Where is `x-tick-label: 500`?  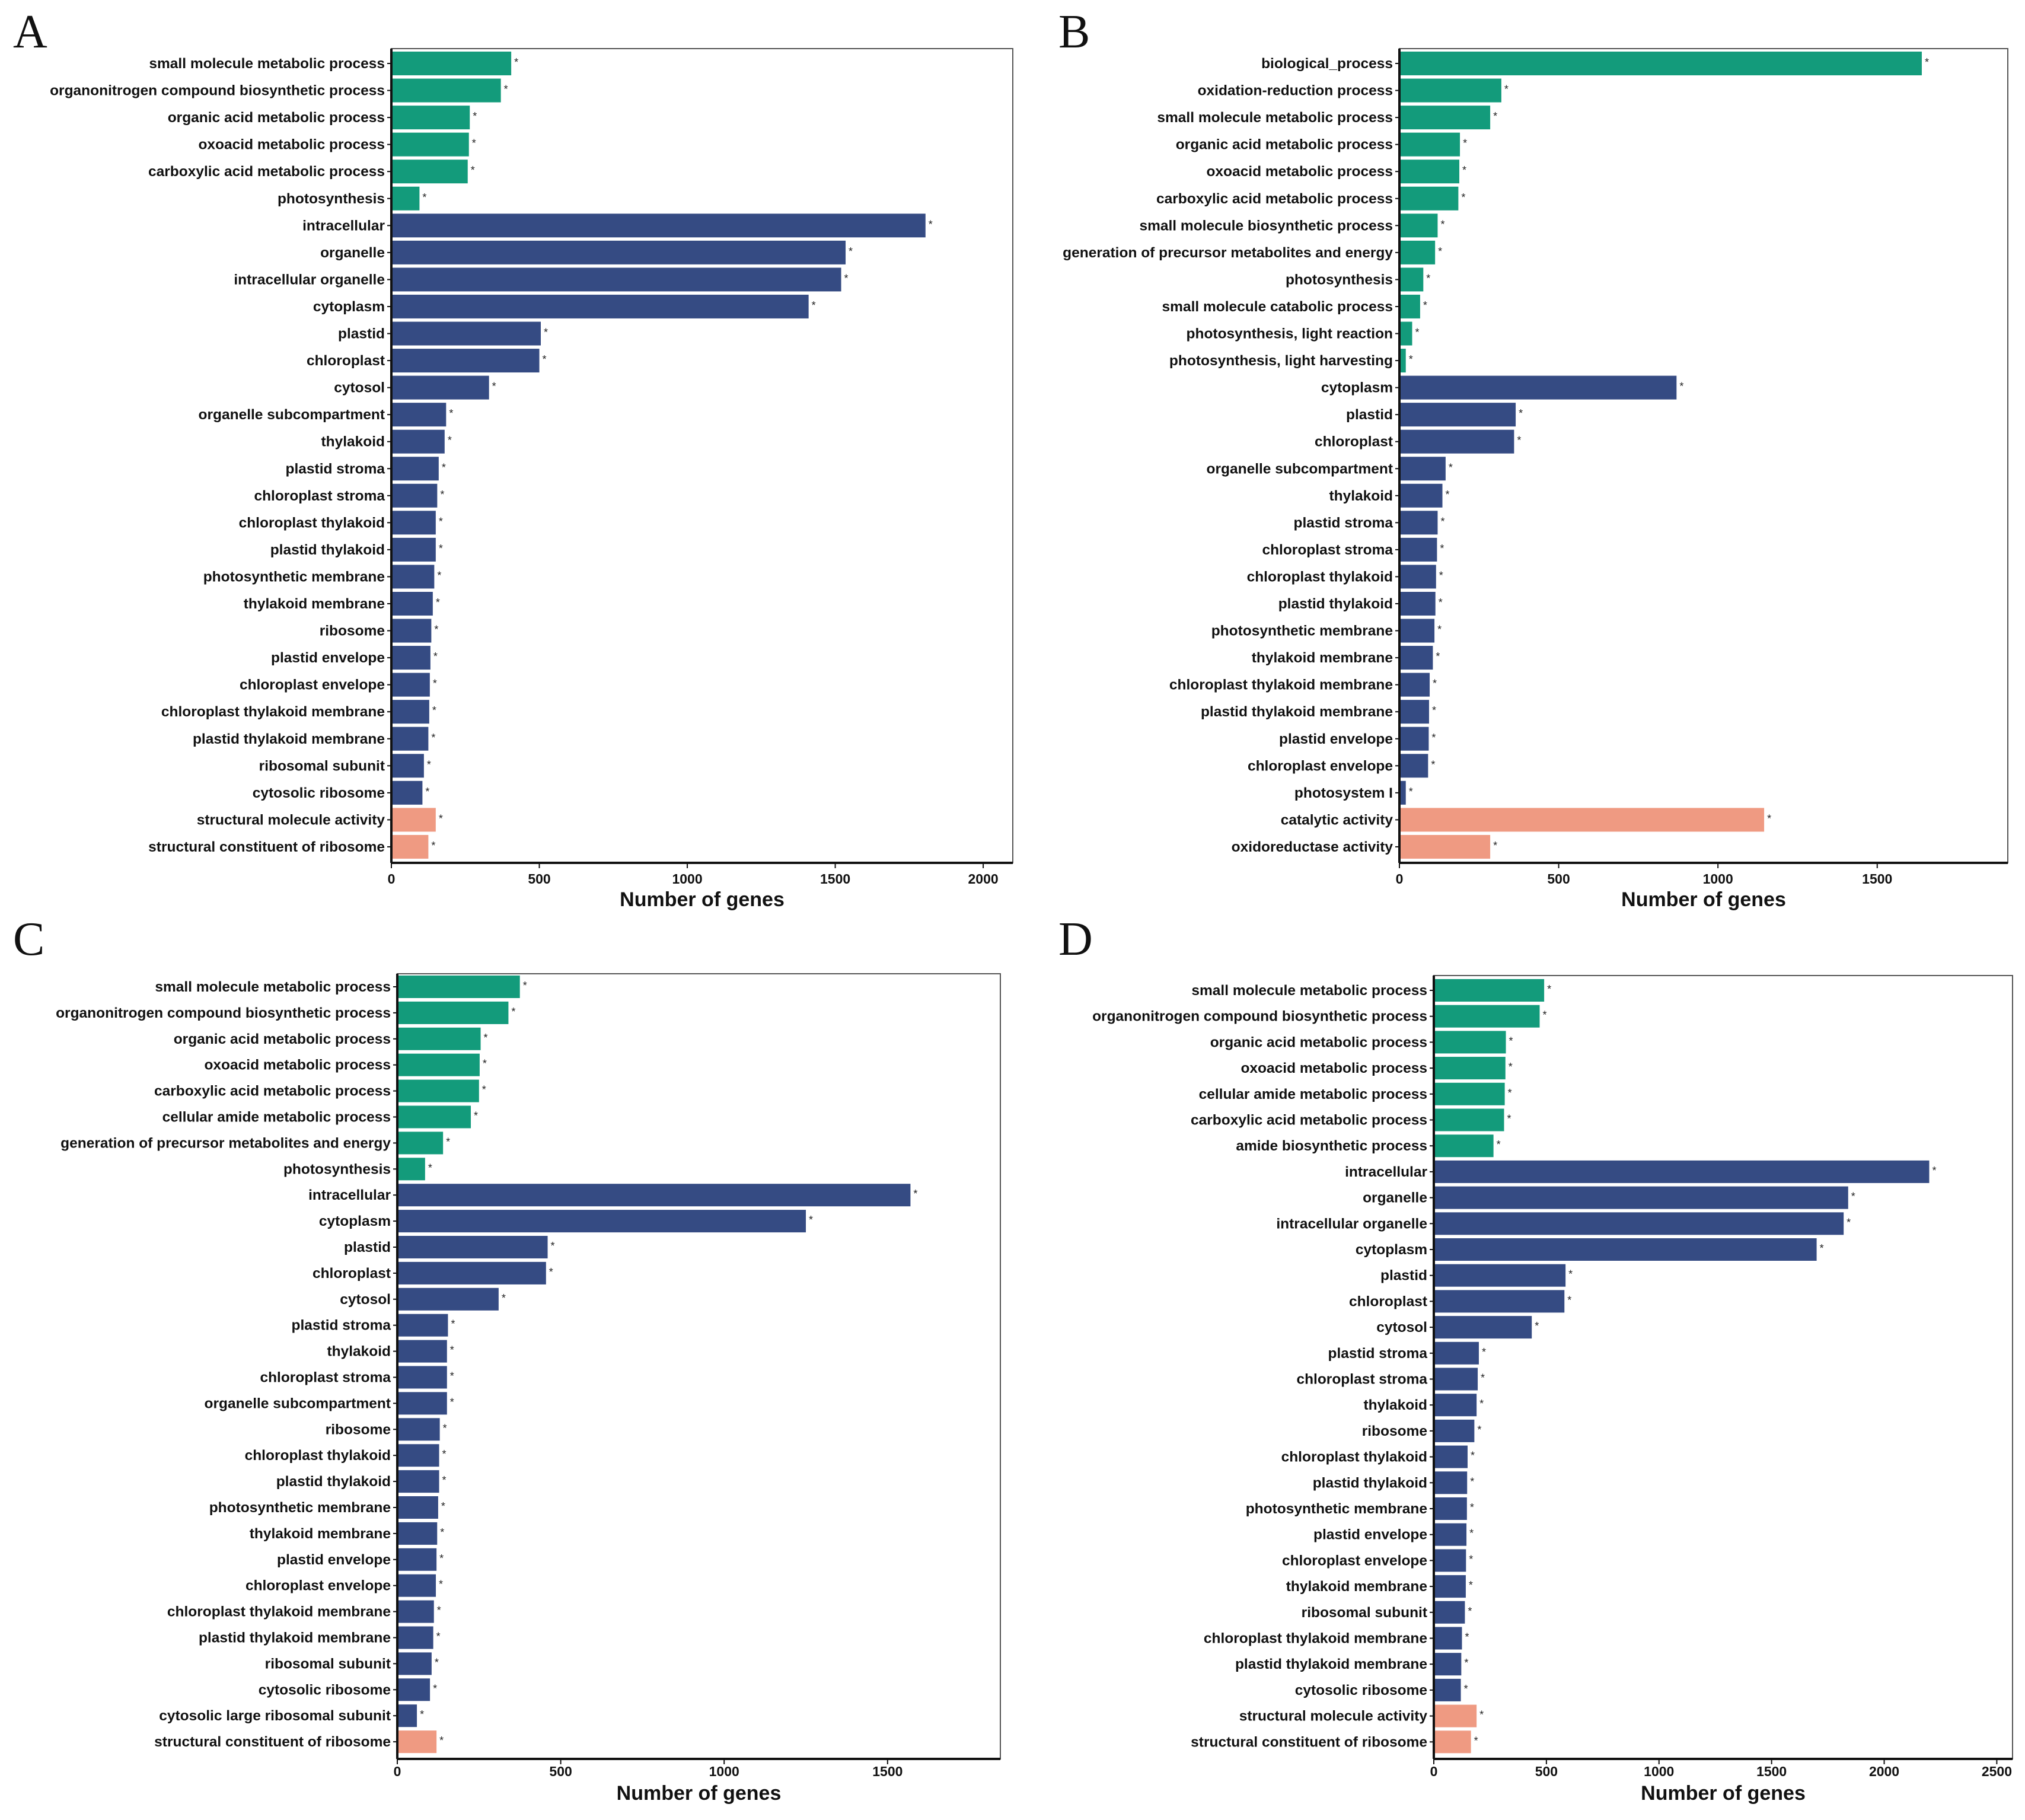
x-tick-label: 500 is located at coordinates (1547, 1771).